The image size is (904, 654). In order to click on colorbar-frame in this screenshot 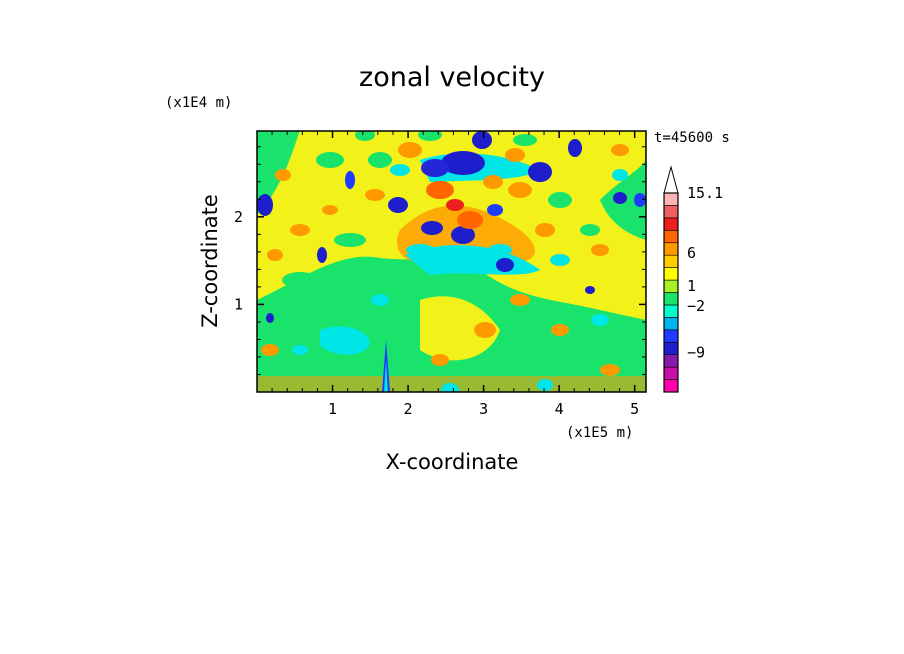, I will do `click(671, 292)`.